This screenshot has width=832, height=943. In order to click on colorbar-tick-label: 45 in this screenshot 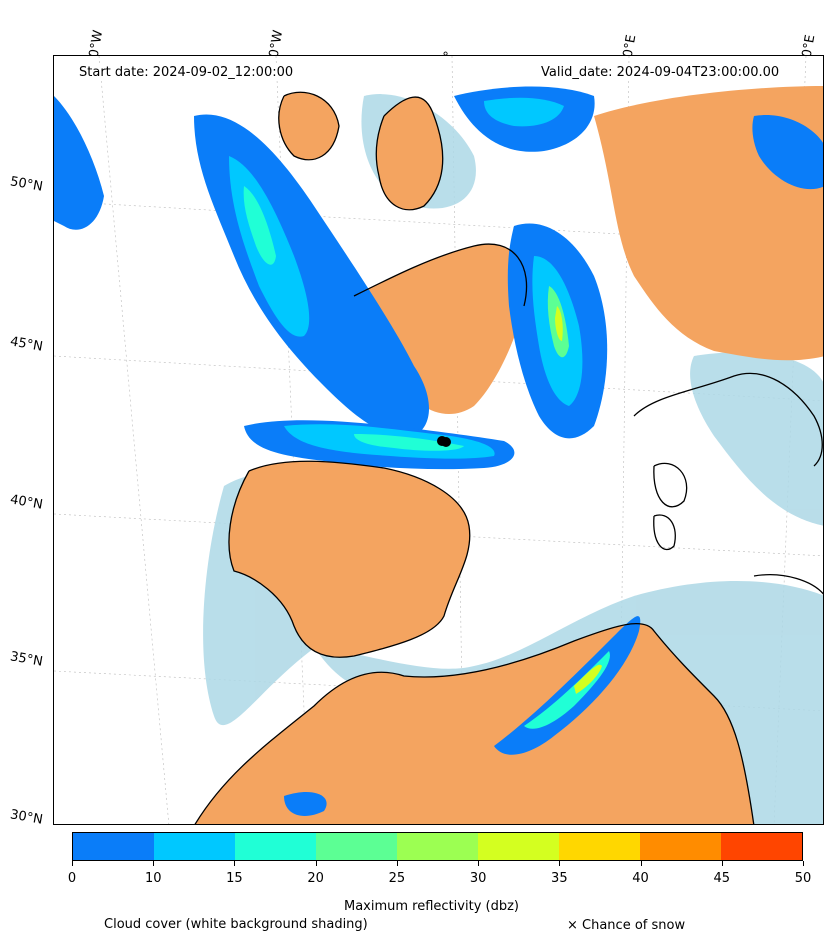, I will do `click(722, 878)`.